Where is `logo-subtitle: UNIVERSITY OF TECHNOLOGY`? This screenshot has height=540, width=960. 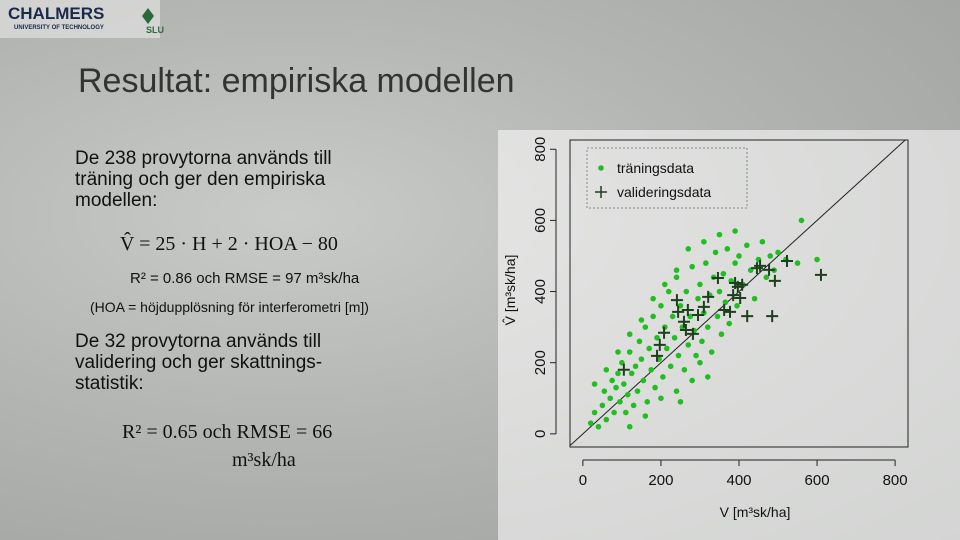
logo-subtitle: UNIVERSITY OF TECHNOLOGY is located at coordinates (59, 28).